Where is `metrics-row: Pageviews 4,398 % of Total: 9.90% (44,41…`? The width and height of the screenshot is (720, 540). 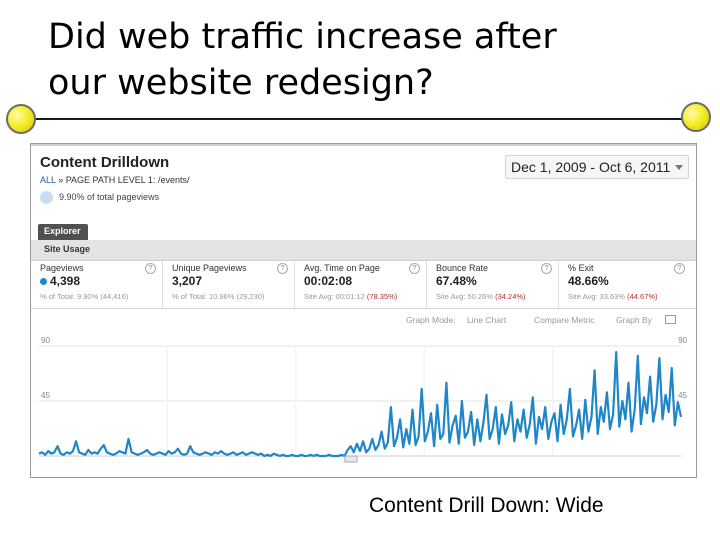 metrics-row: Pageviews 4,398 % of Total: 9.90% (44,41… is located at coordinates (363, 285).